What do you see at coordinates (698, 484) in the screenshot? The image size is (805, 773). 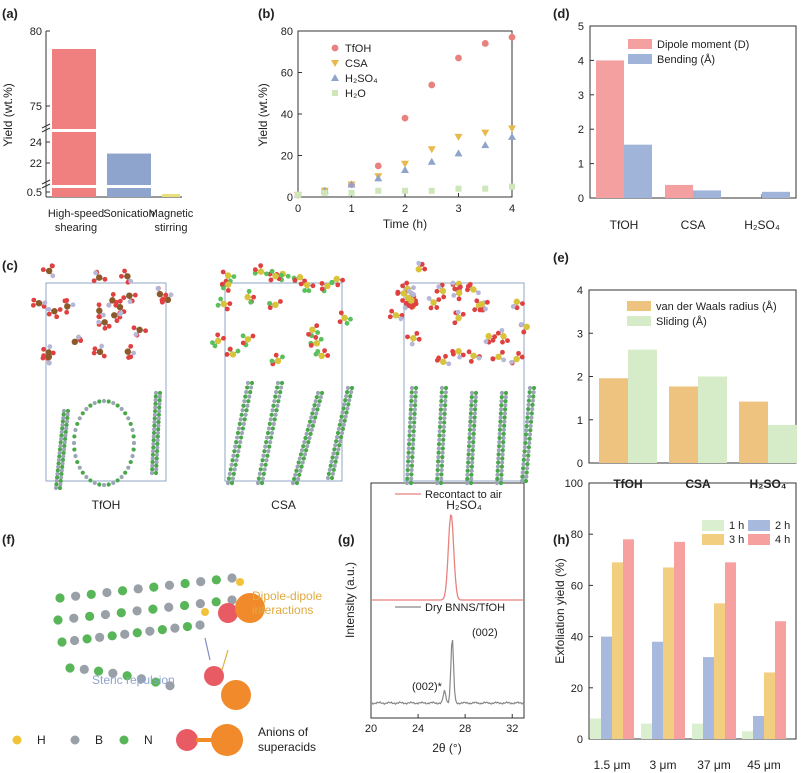 I see `e-category-label: CSA` at bounding box center [698, 484].